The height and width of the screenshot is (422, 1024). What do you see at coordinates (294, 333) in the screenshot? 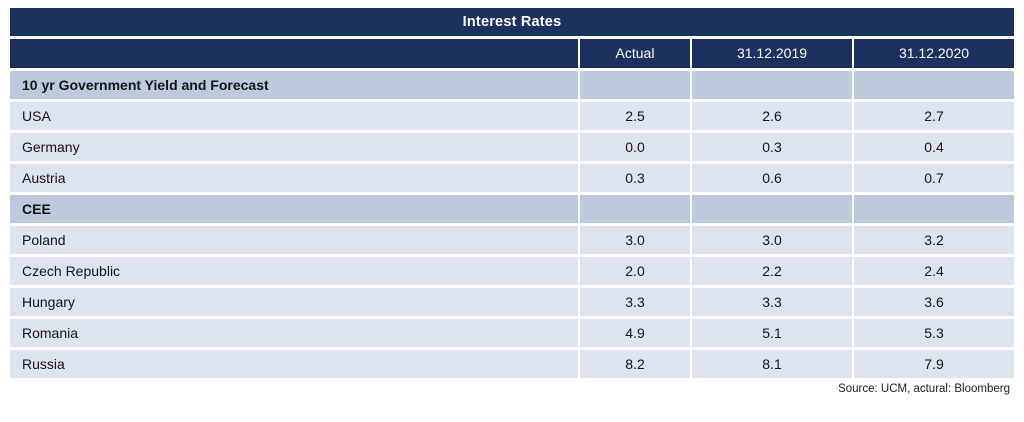
I see `row-label: Romania` at bounding box center [294, 333].